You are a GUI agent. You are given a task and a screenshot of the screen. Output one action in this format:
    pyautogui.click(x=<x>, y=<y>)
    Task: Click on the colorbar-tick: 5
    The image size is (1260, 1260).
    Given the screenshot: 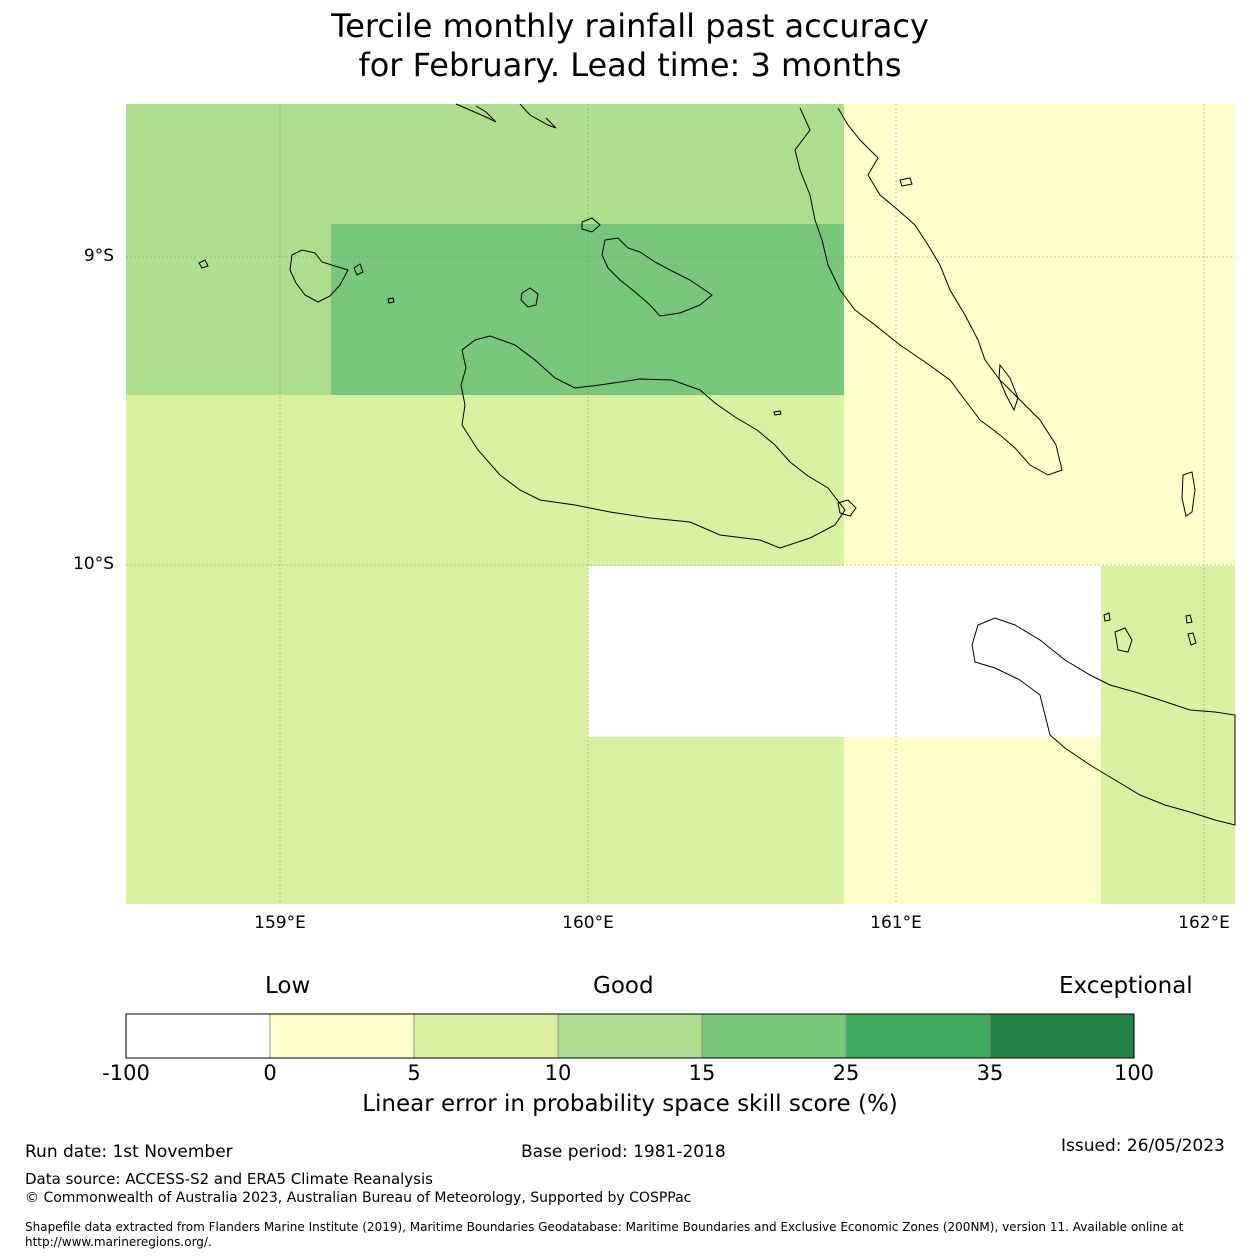 What is the action you would take?
    pyautogui.click(x=414, y=1073)
    